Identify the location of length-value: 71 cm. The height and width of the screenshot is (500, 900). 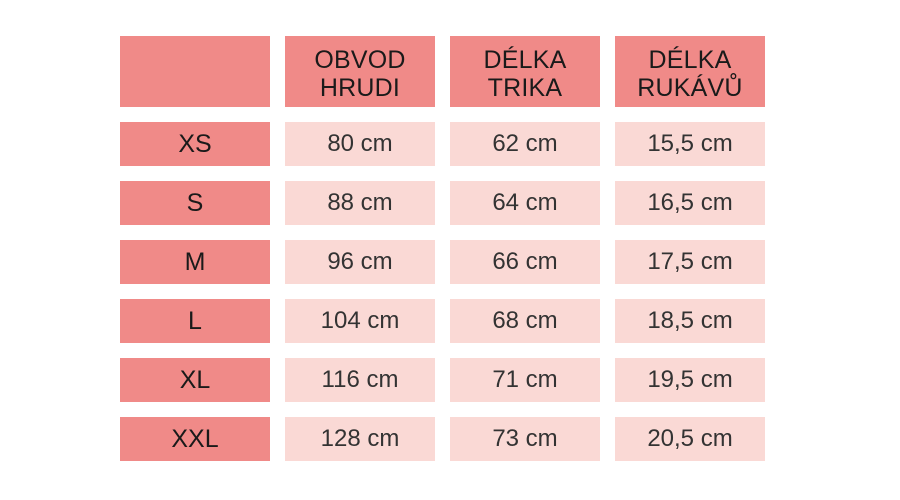
(525, 380).